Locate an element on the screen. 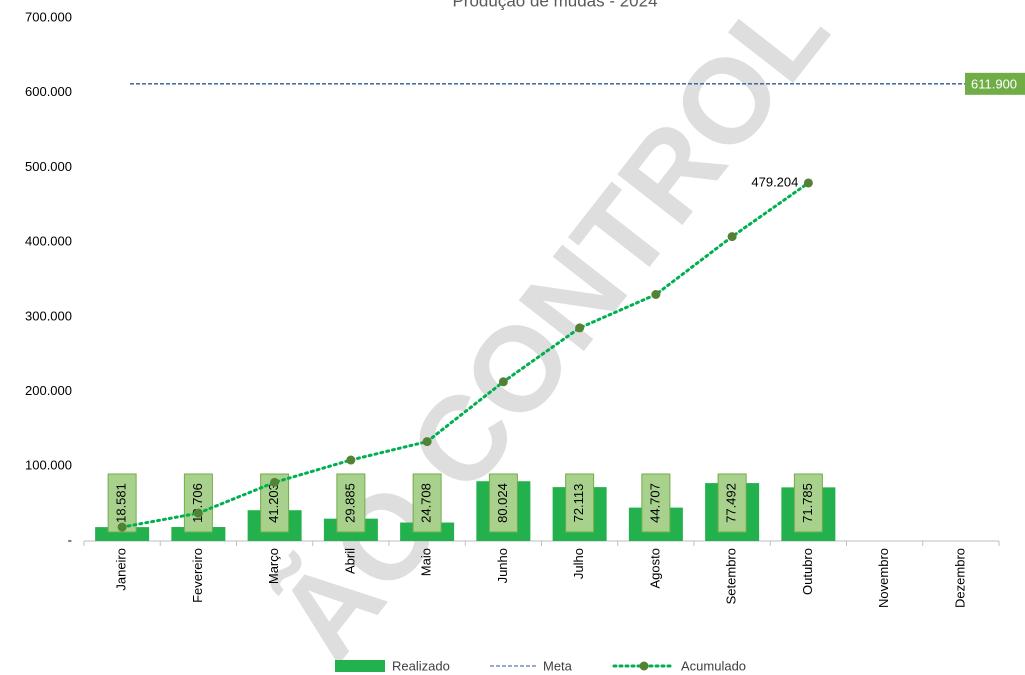 Image resolution: width=1025 pixels, height=675 pixels. x-tick-label: Abril is located at coordinates (349, 561).